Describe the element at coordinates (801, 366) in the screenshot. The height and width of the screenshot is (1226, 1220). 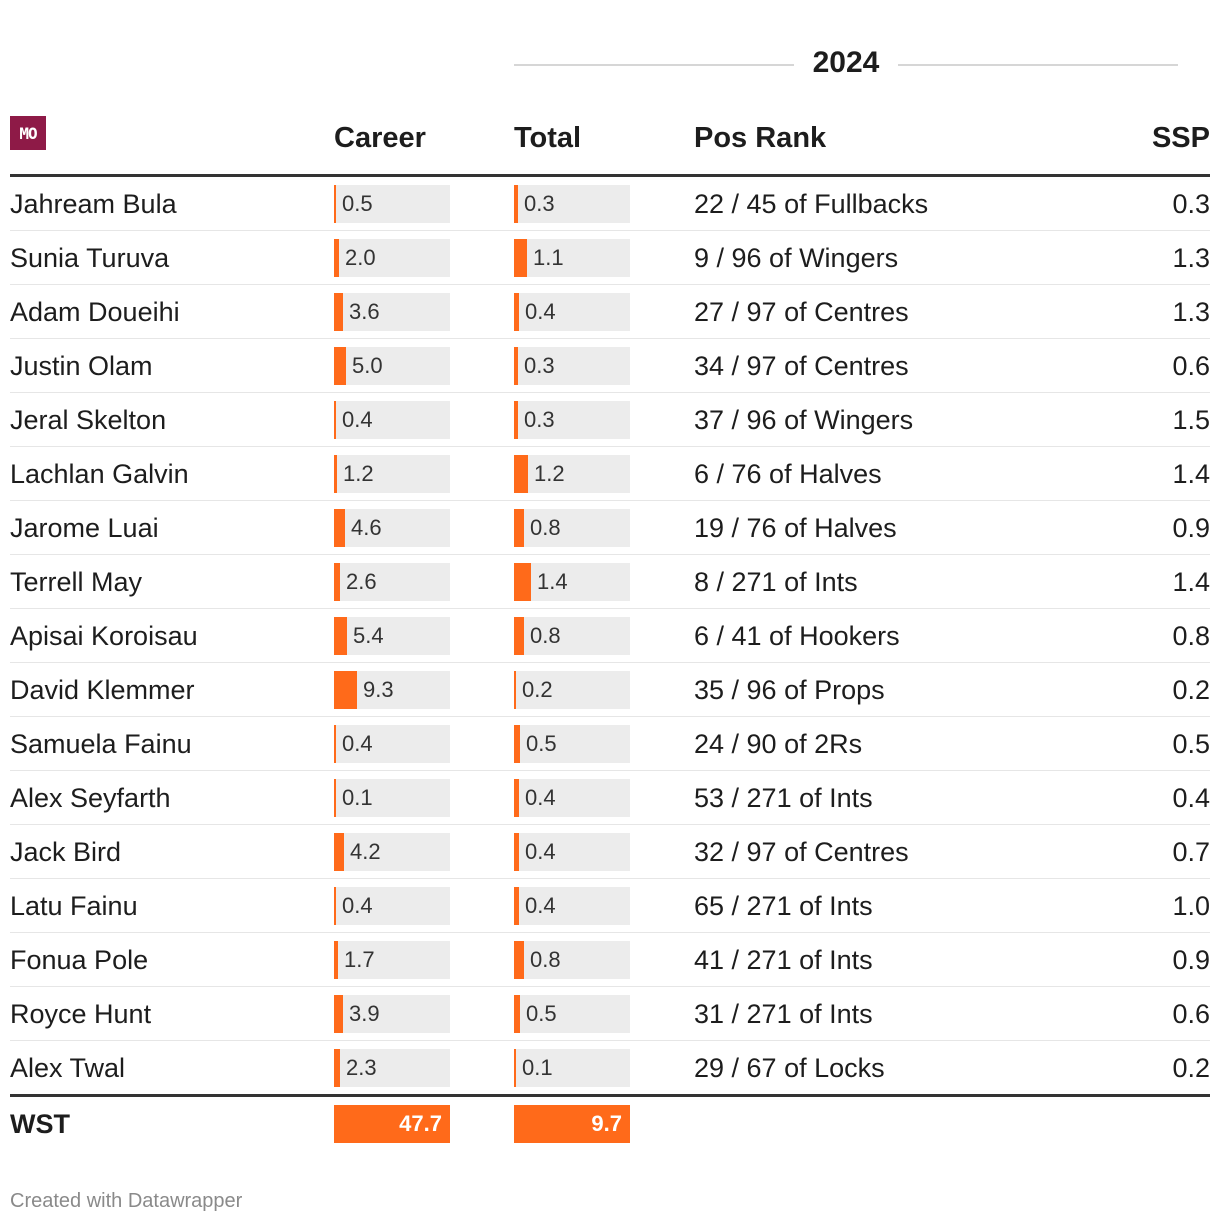
I see `pos-rank: 34 / 97 of Centres` at that location.